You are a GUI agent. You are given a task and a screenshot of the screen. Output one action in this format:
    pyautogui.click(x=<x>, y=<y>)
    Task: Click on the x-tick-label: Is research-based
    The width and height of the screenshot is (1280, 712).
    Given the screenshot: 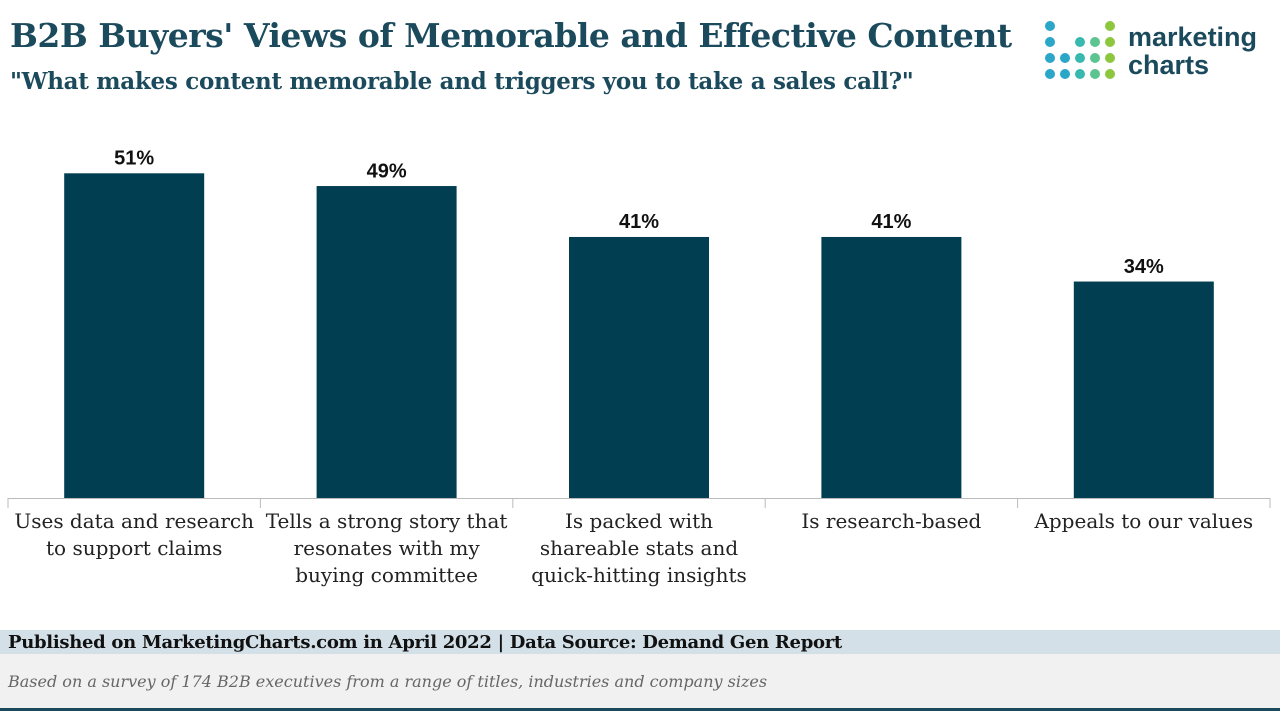 What is the action you would take?
    pyautogui.click(x=891, y=521)
    